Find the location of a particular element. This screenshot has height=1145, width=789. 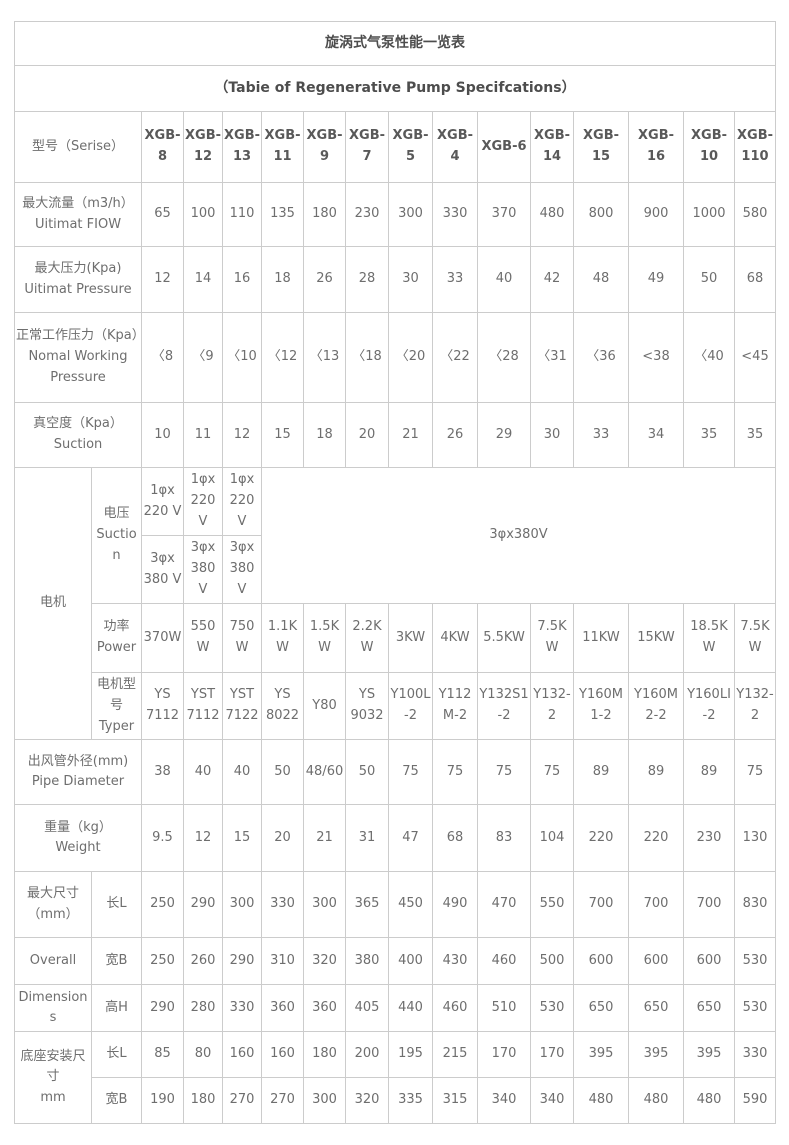

model-header: XGB-6 is located at coordinates (504, 147).